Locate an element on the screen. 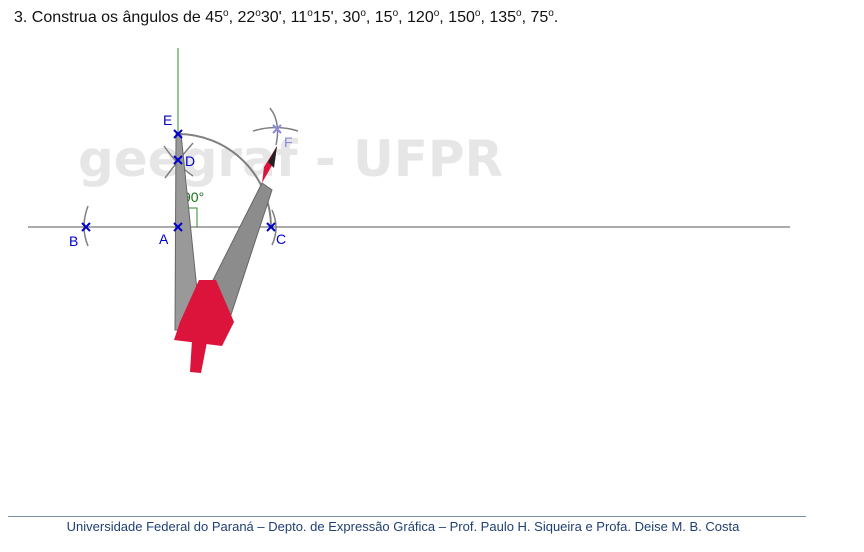 This screenshot has width=864, height=552. pencil-tip is located at coordinates (272, 157).